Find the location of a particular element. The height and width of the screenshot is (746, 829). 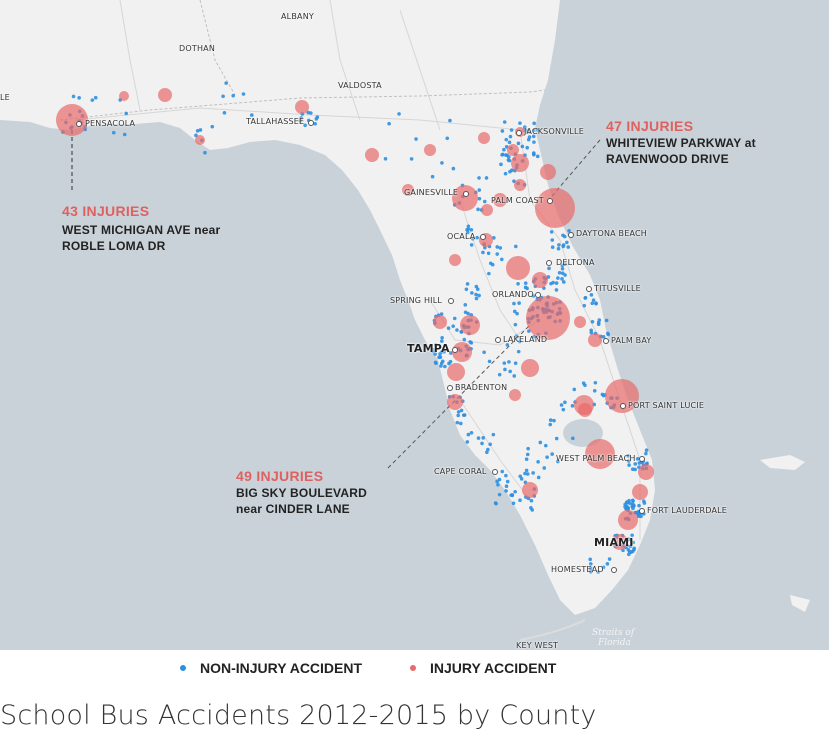

water-label-line-2: Florida is located at coordinates (614, 643).